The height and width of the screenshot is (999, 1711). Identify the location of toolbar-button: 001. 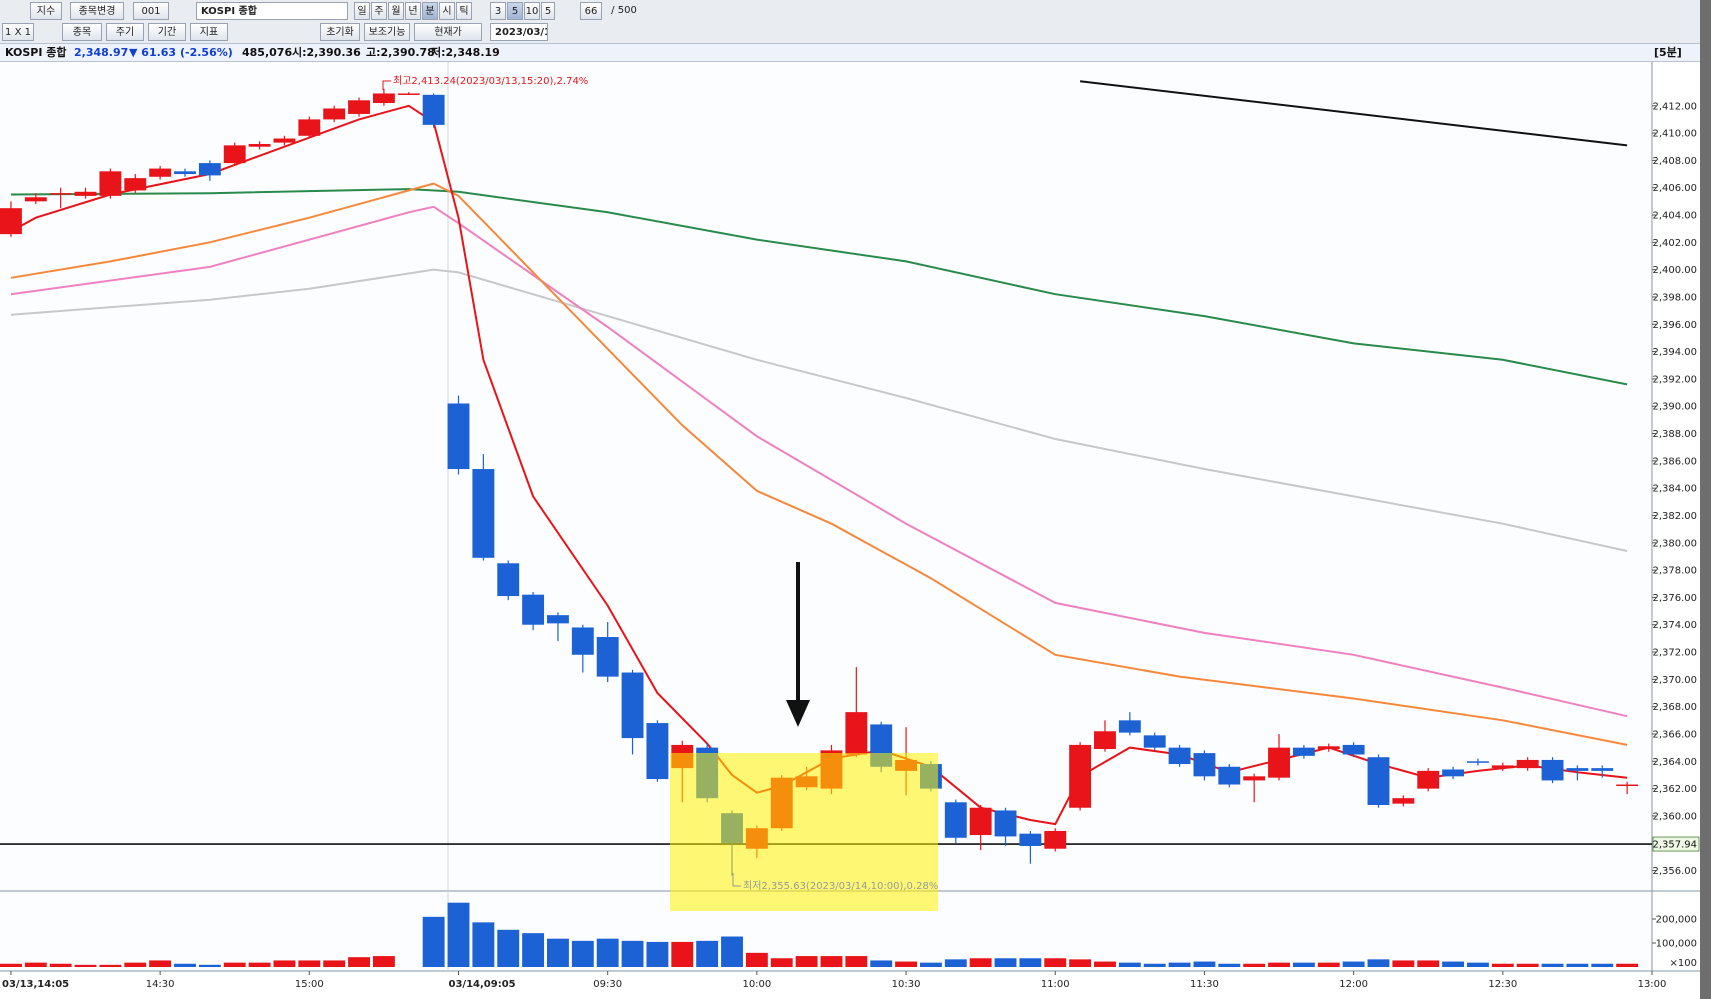
(151, 11).